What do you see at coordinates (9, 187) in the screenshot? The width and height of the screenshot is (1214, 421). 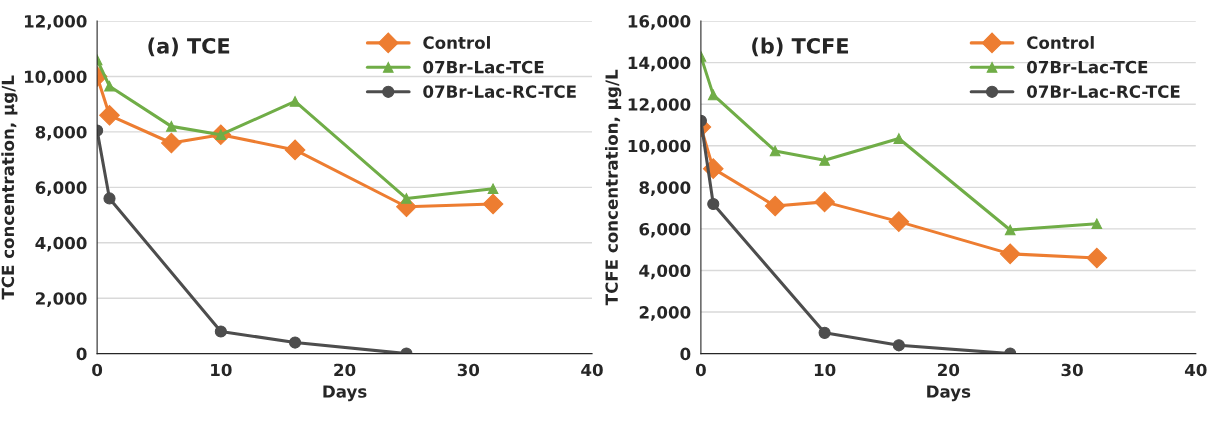 I see `y-axis-title: TCE concentration, µg/L` at bounding box center [9, 187].